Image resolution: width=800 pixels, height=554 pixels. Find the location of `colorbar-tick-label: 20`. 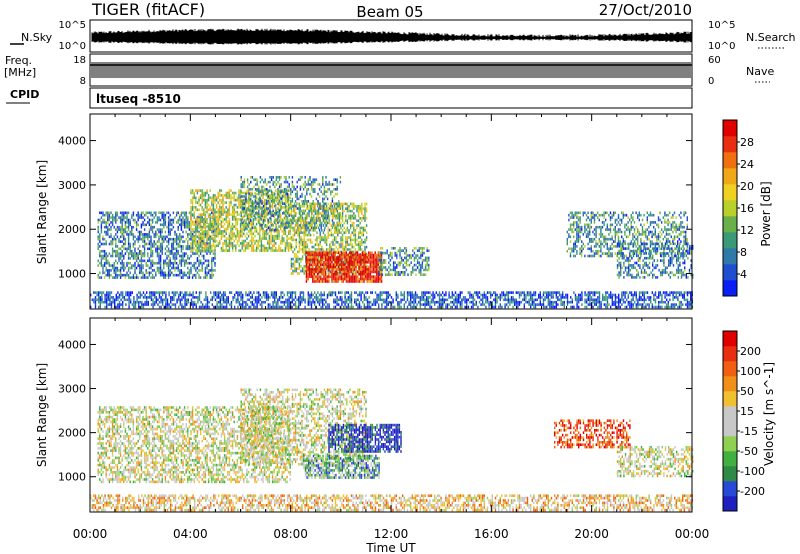

colorbar-tick-label: 20 is located at coordinates (747, 186).